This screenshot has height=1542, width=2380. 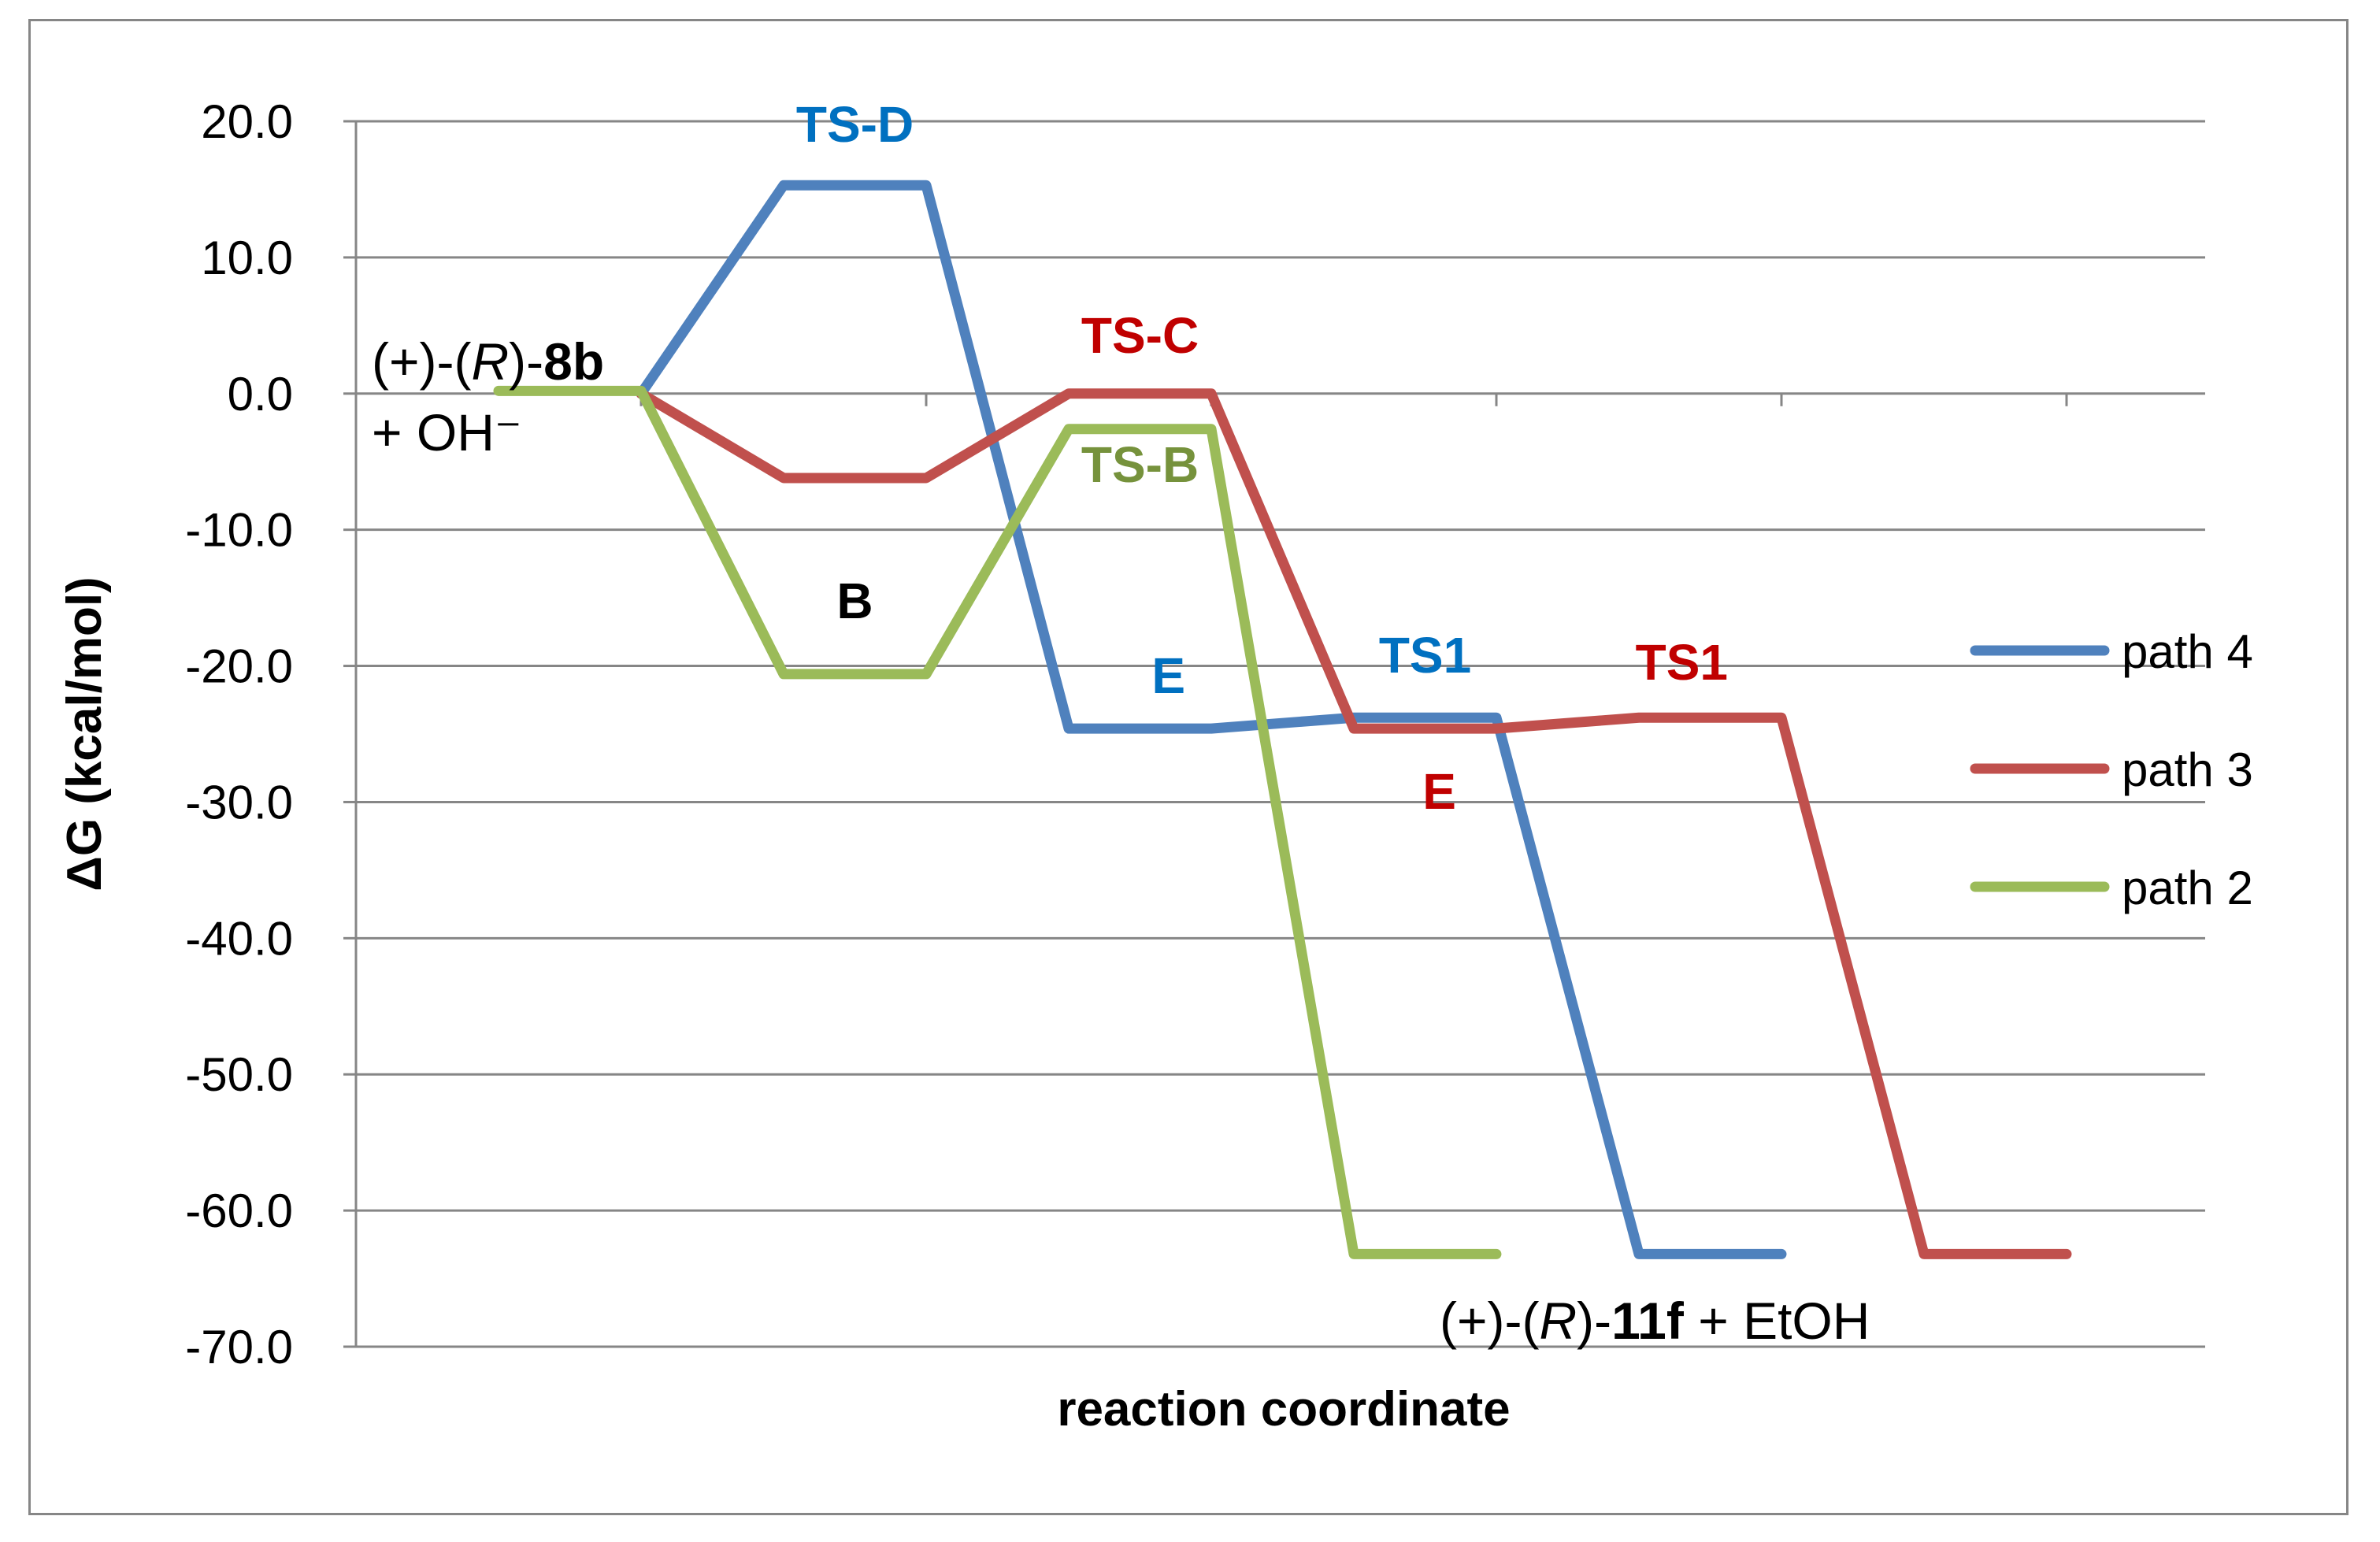 What do you see at coordinates (1140, 464) in the screenshot?
I see `state-label: TS-B` at bounding box center [1140, 464].